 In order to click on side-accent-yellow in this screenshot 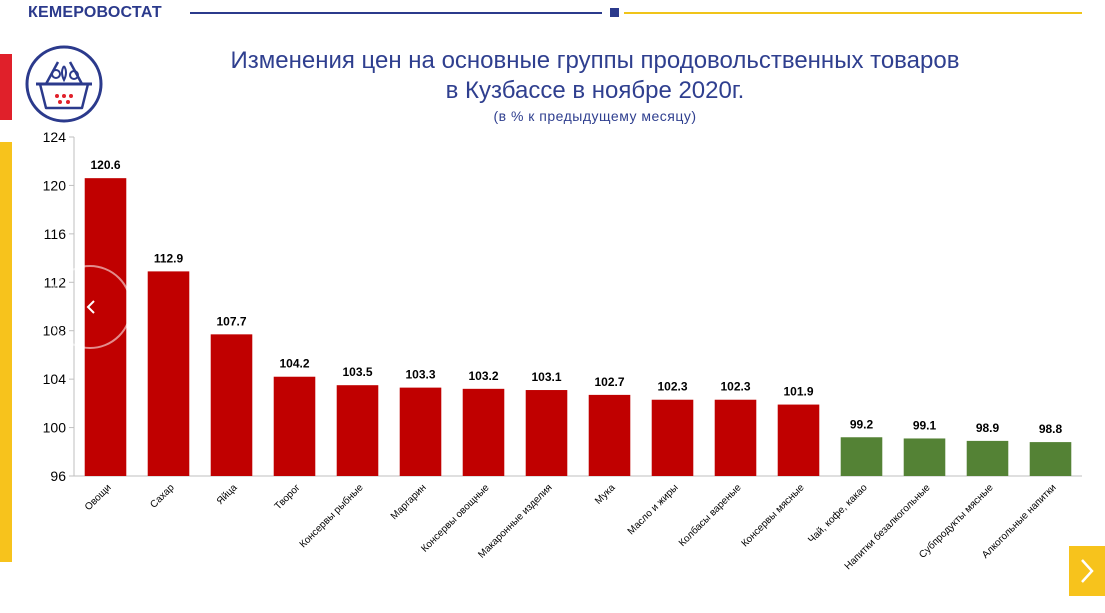, I will do `click(6, 352)`.